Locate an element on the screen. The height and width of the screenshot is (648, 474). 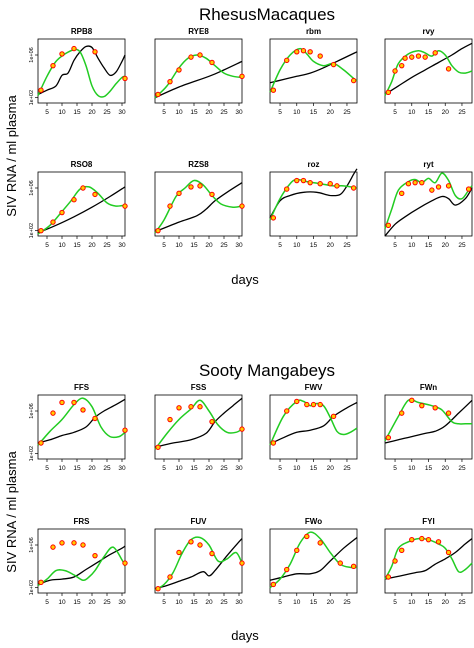
panel-rpb8: RPB8 5 10 15 20 25 30 1e+02 1e+06 is located at coordinates (78, 71).